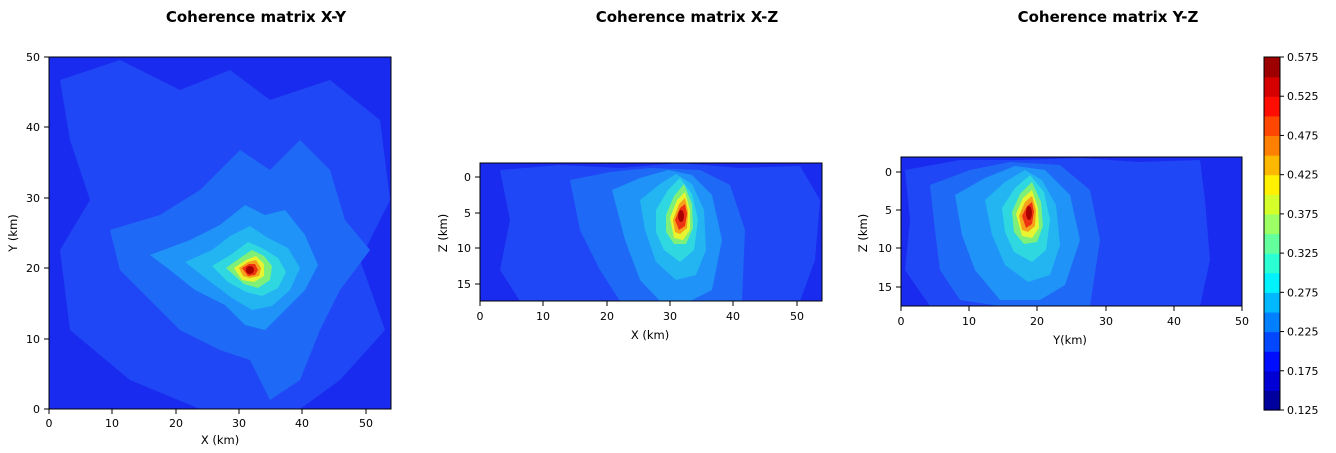 Image resolution: width=1336 pixels, height=453 pixels. What do you see at coordinates (670, 316) in the screenshot?
I see `xz-xtick-30: 30` at bounding box center [670, 316].